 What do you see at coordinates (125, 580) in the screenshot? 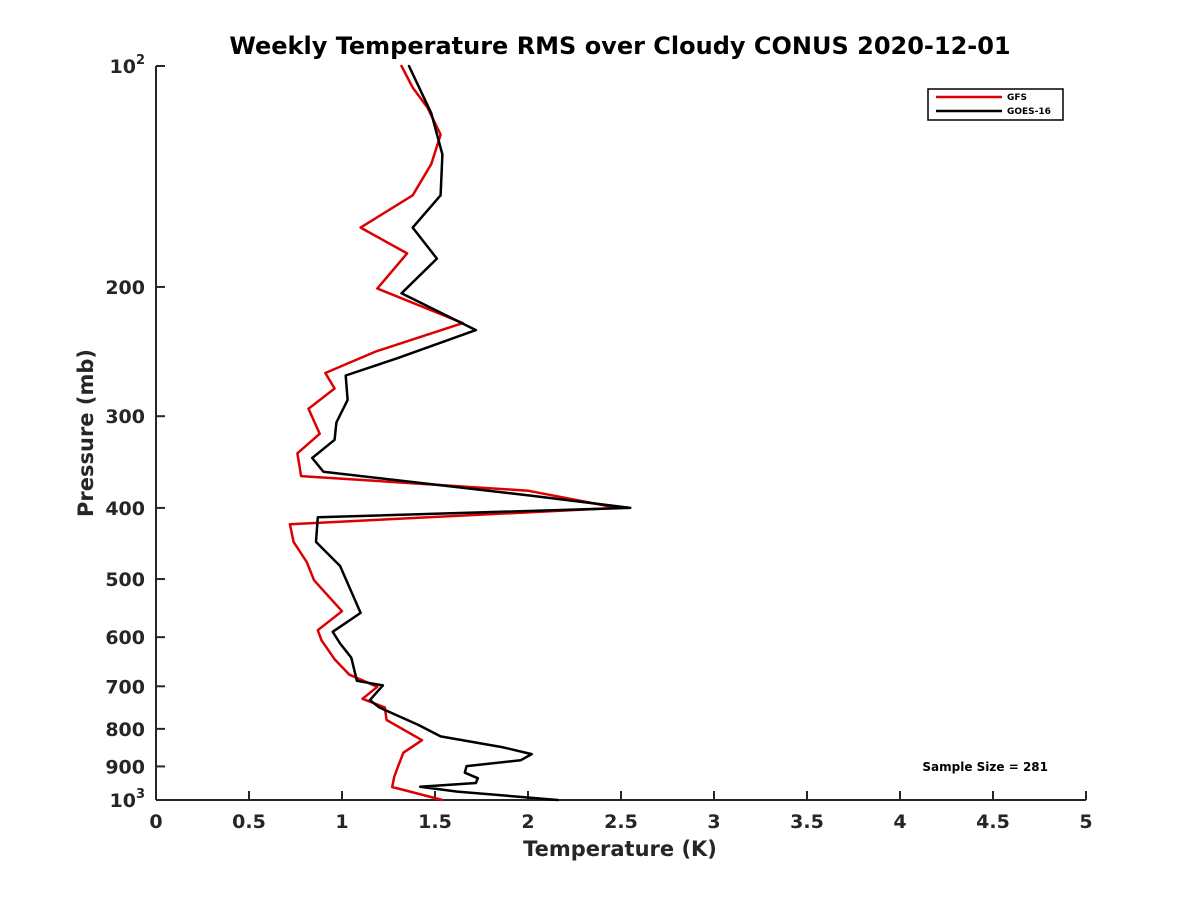
I see `y-tick-label: 500` at bounding box center [125, 580].